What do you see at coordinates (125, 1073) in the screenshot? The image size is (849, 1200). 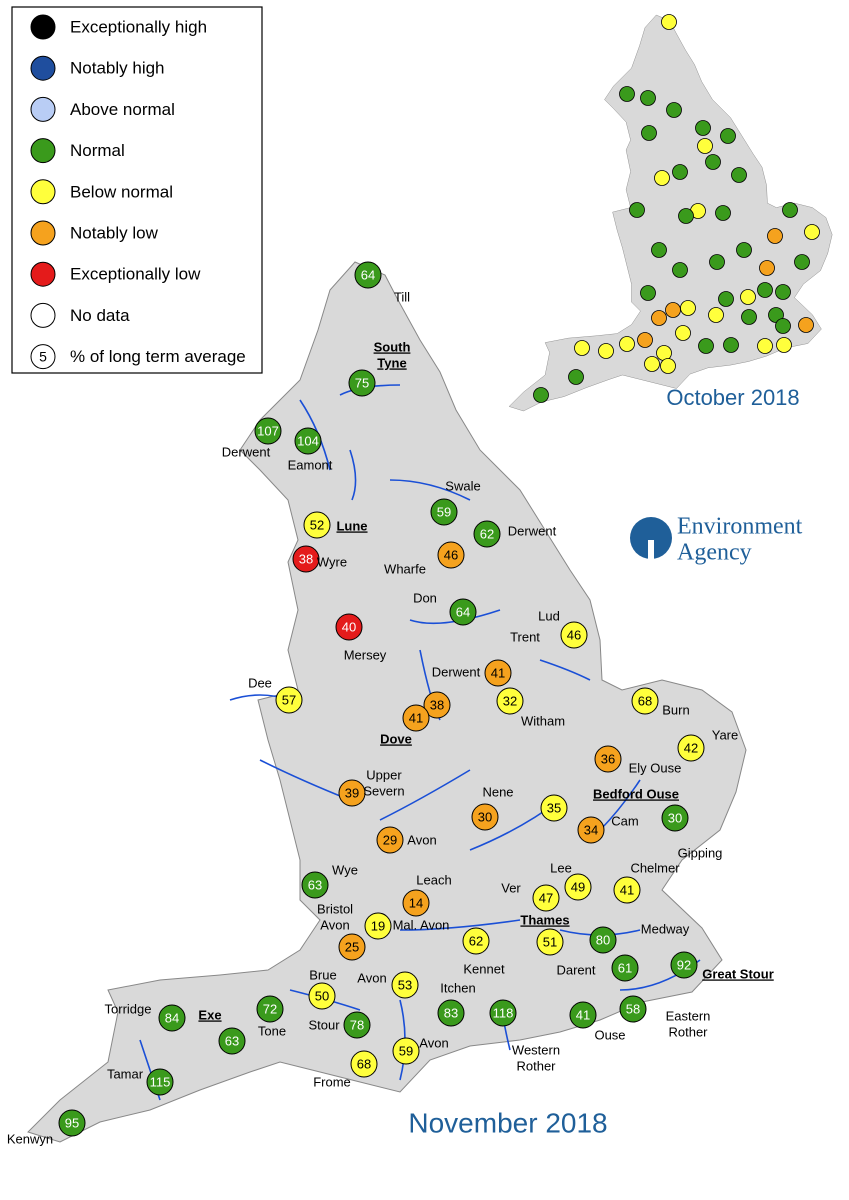 I see `station-name: Tamar` at bounding box center [125, 1073].